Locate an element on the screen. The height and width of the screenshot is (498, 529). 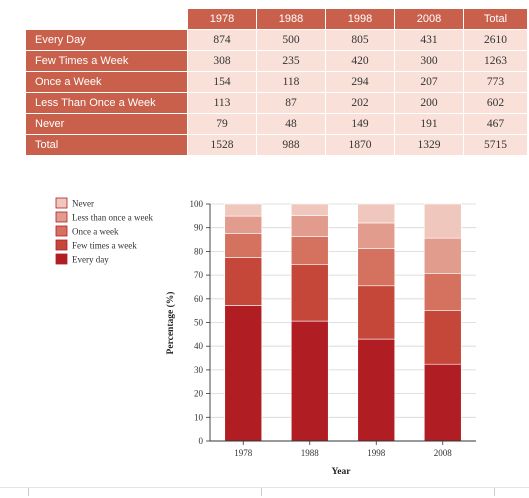
y-tick-label: 10 is located at coordinates (199, 417).